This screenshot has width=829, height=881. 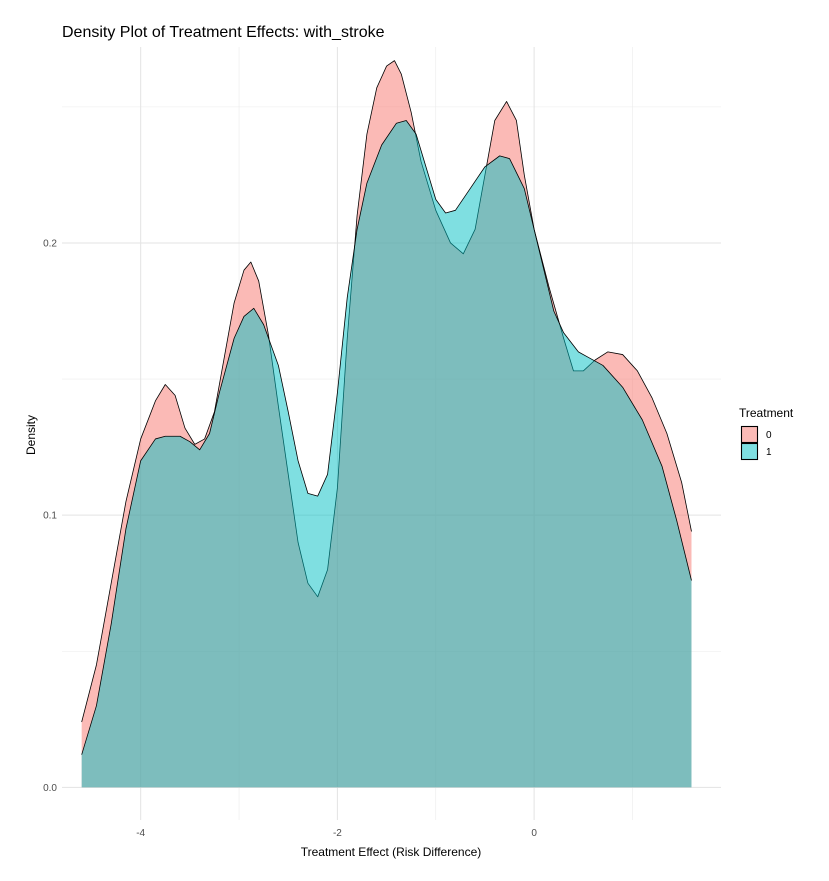 I want to click on legend: Treatment 01, so click(x=766, y=433).